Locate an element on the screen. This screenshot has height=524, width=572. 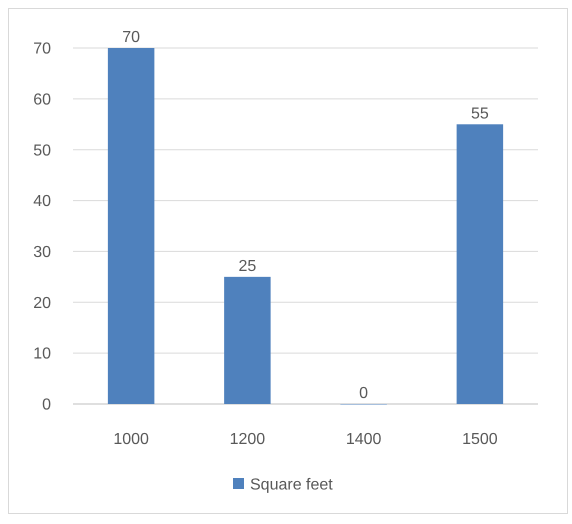
y-tick-label: 20 is located at coordinates (42, 303).